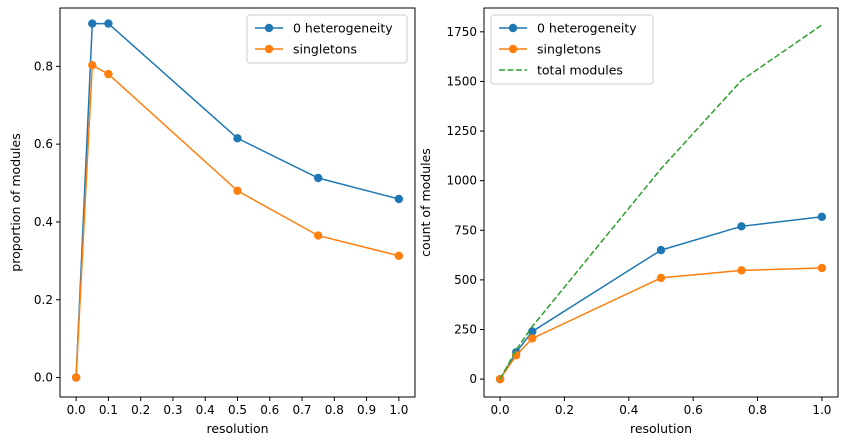  What do you see at coordinates (43, 378) in the screenshot?
I see `y-tick-label: 0.0` at bounding box center [43, 378].